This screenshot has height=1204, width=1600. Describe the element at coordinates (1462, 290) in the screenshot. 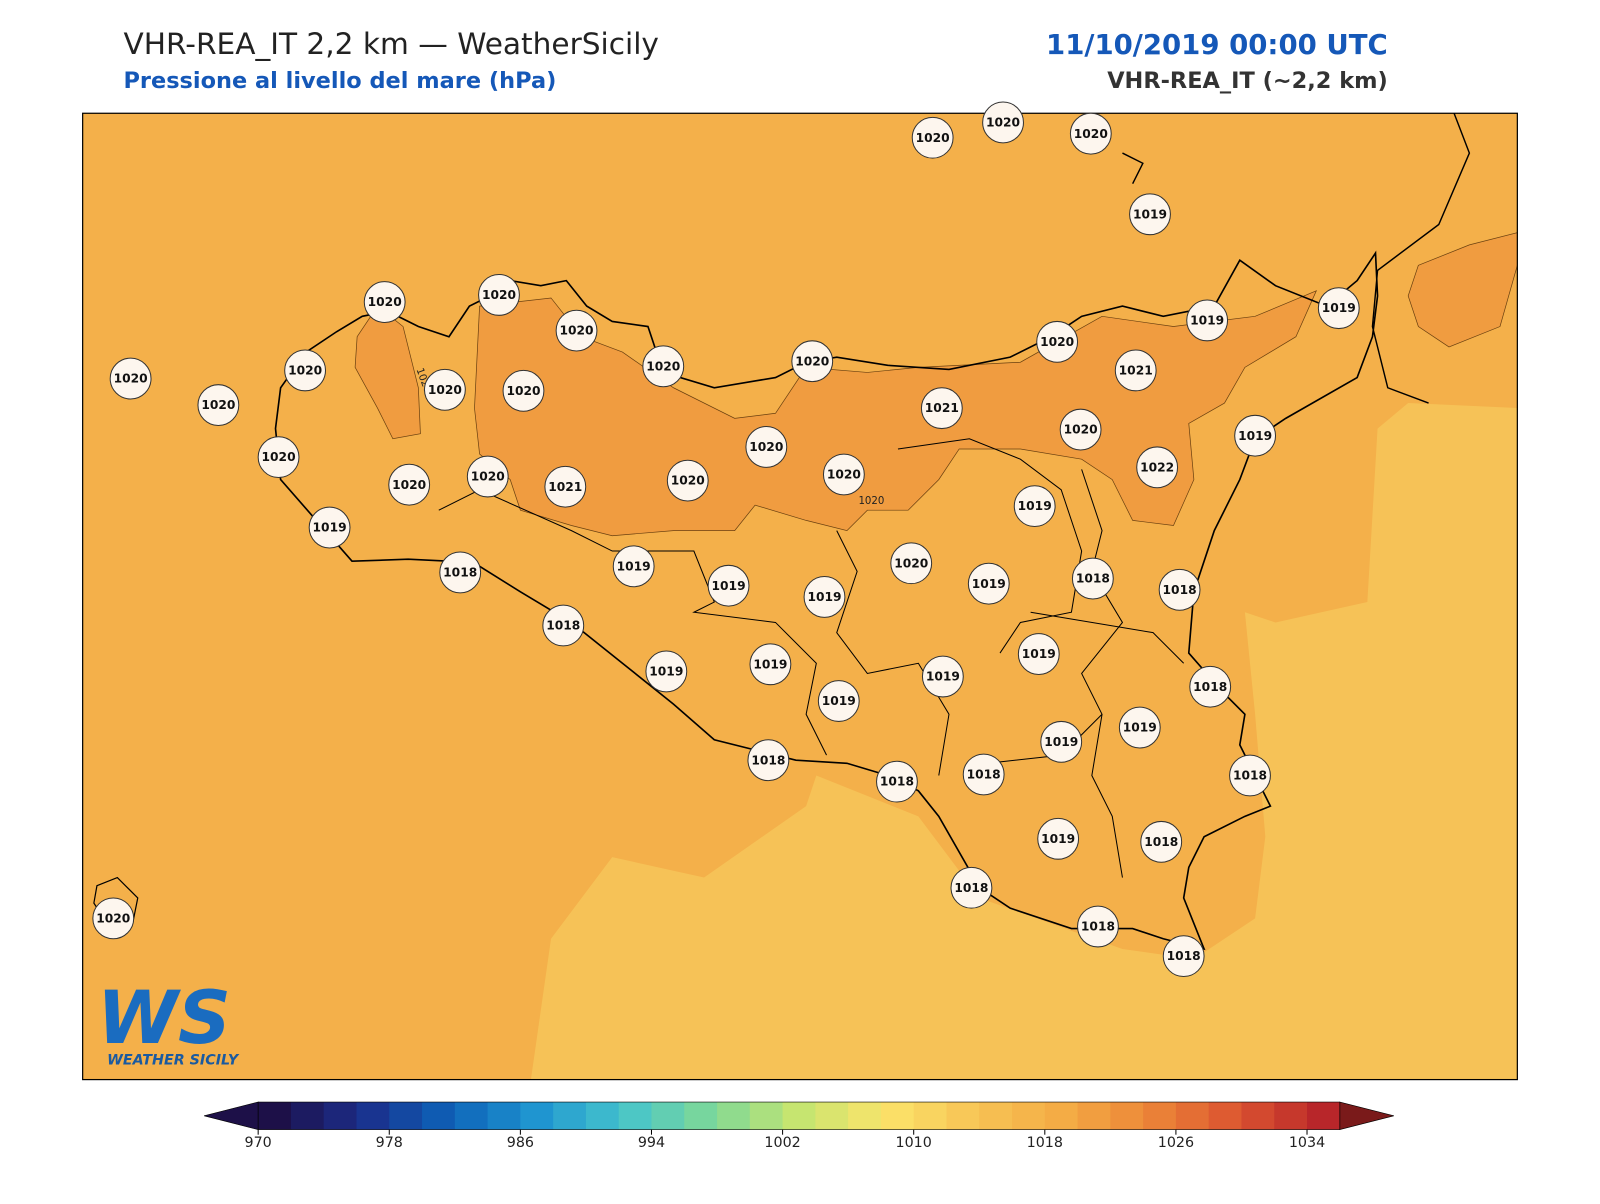

I see `pressure-zone-high` at that location.